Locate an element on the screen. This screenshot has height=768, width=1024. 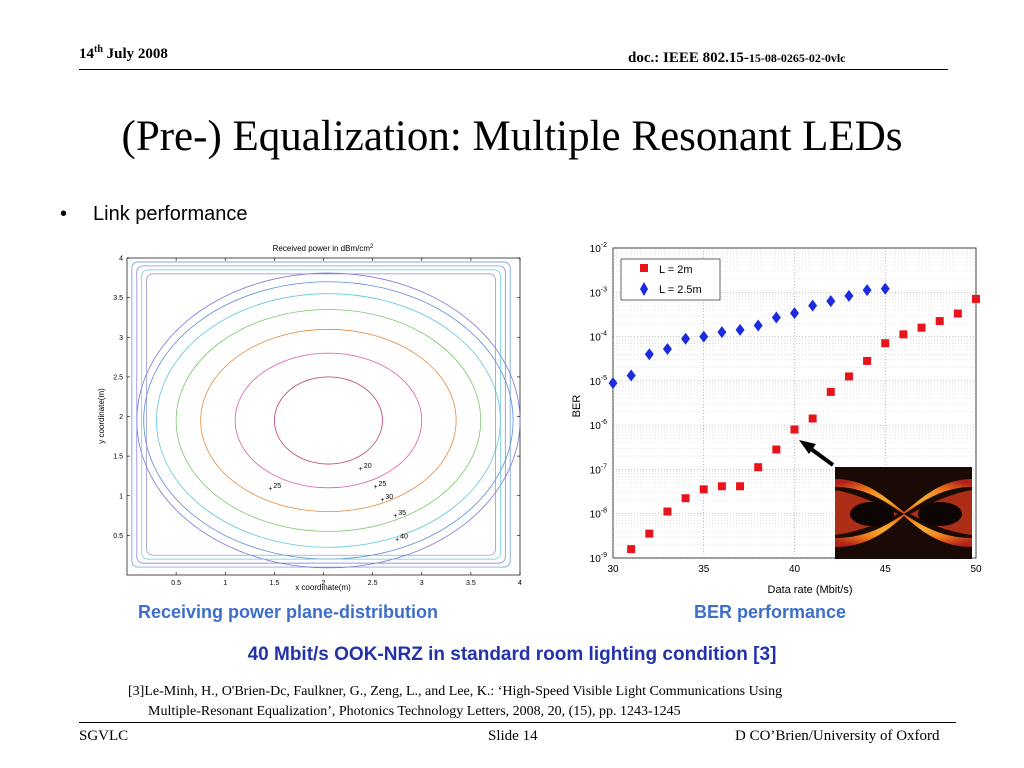
contour-ring is located at coordinates (328, 420).